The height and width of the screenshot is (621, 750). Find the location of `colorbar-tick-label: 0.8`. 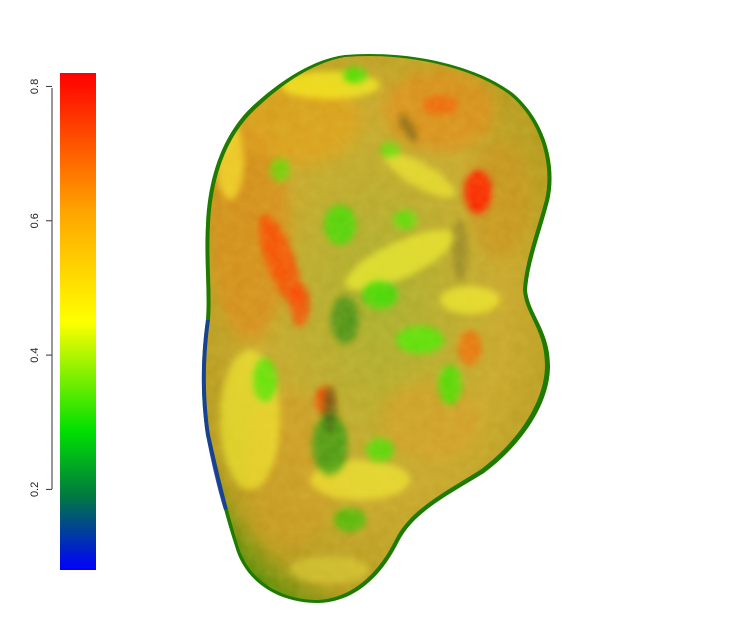

colorbar-tick-label: 0.8 is located at coordinates (35, 86).